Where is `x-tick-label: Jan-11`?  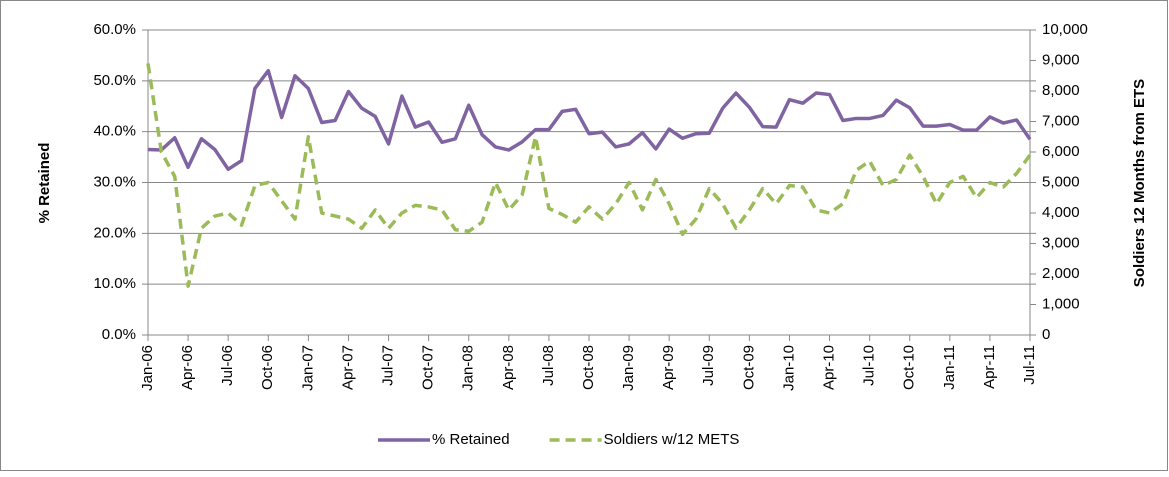
x-tick-label: Jan-11 is located at coordinates (949, 367).